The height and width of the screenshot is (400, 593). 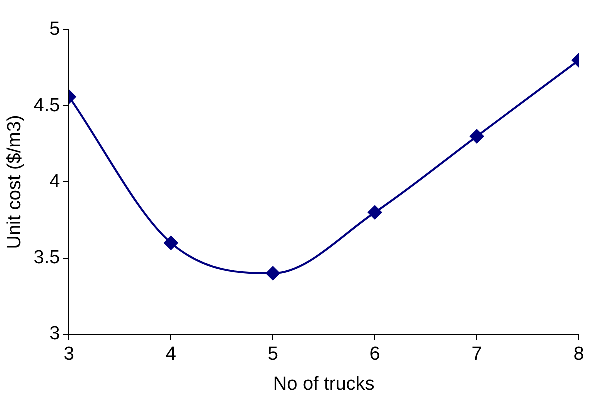 I want to click on y-tick-label: 5, so click(x=55, y=29).